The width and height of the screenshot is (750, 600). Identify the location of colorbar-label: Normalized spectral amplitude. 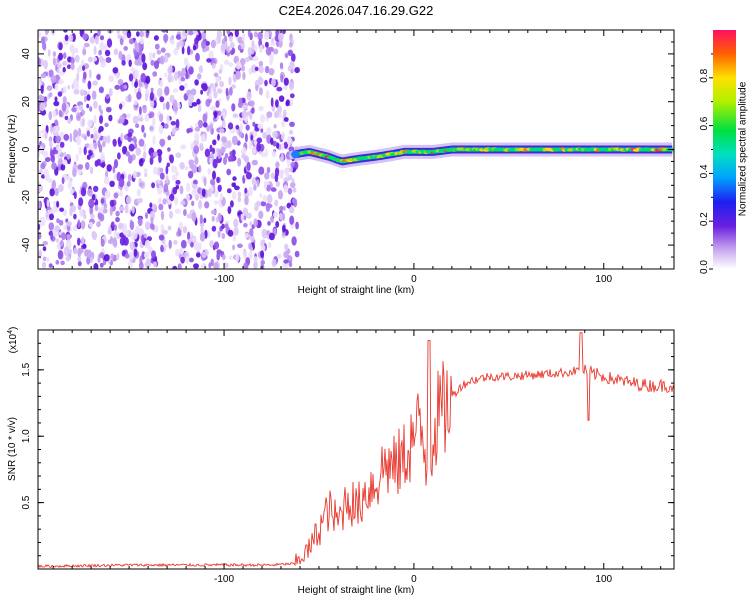
(743, 148).